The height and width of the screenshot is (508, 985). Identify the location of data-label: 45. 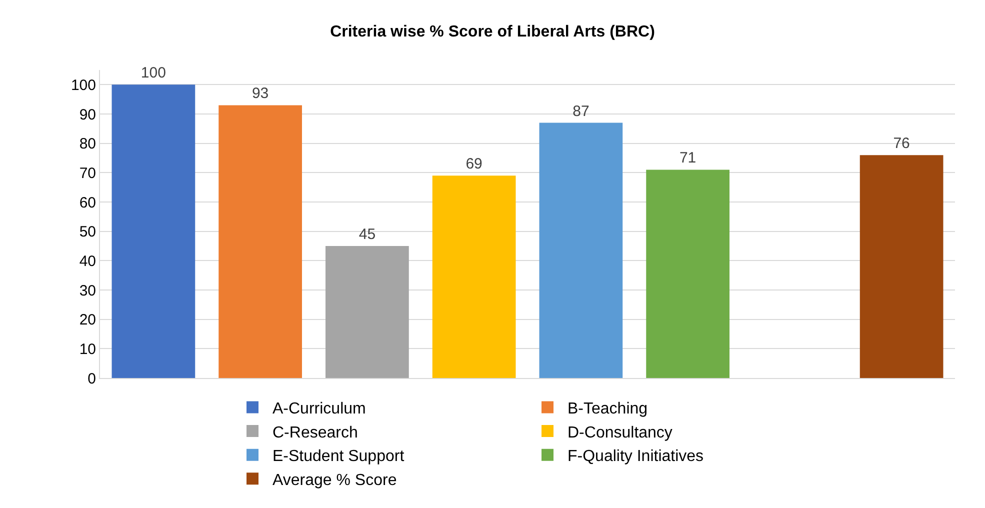
(367, 234).